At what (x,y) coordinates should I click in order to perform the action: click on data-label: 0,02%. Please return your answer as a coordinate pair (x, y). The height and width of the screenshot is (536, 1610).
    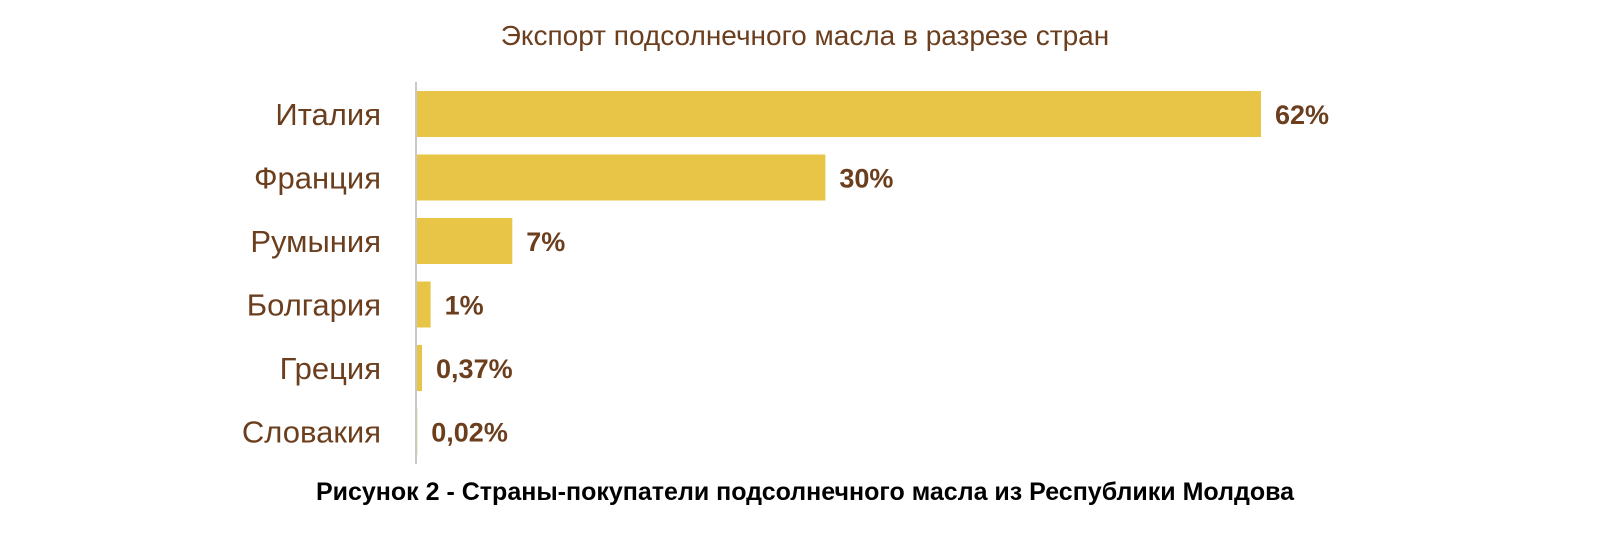
    Looking at the image, I should click on (469, 433).